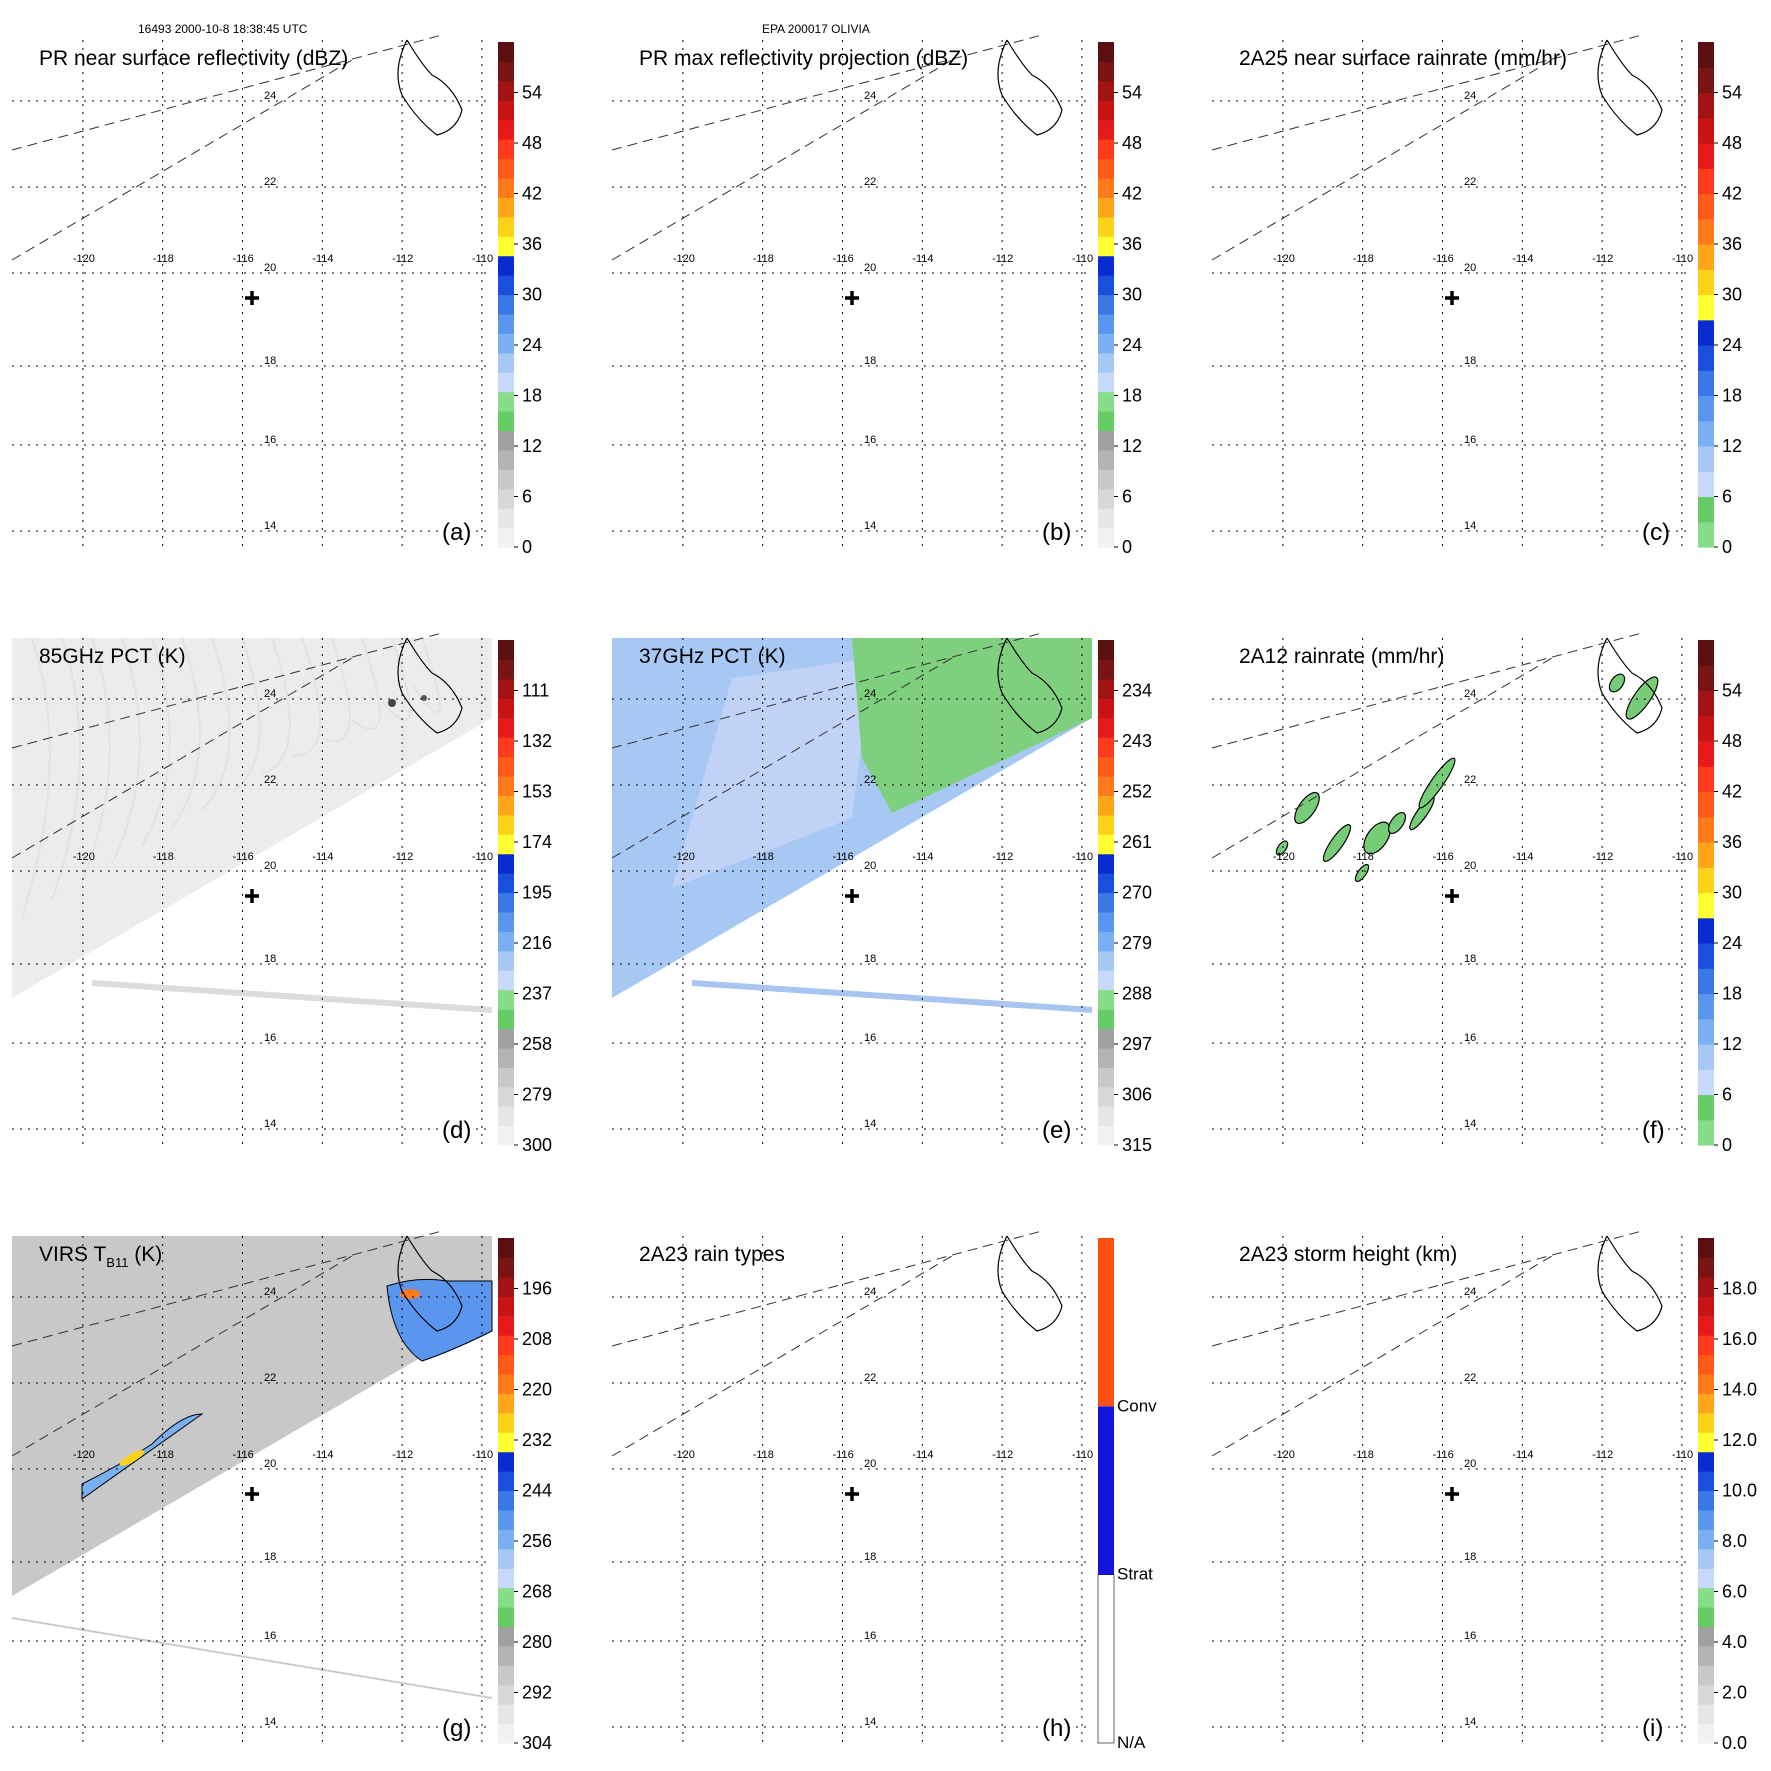  I want to click on swath-virs, so click(252, 1416).